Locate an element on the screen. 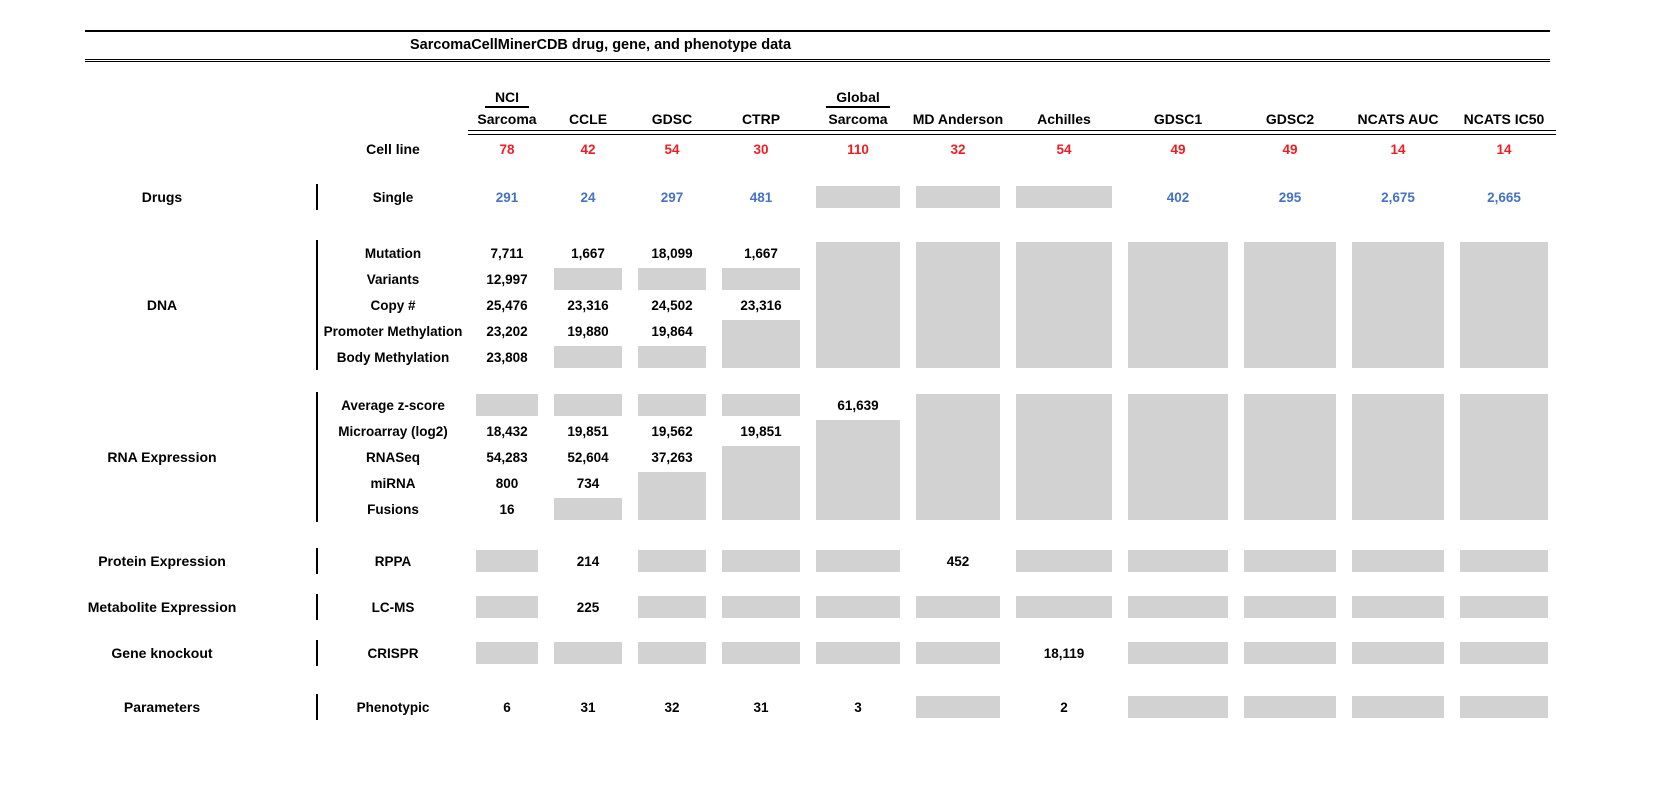  data-value: 452 is located at coordinates (958, 561).